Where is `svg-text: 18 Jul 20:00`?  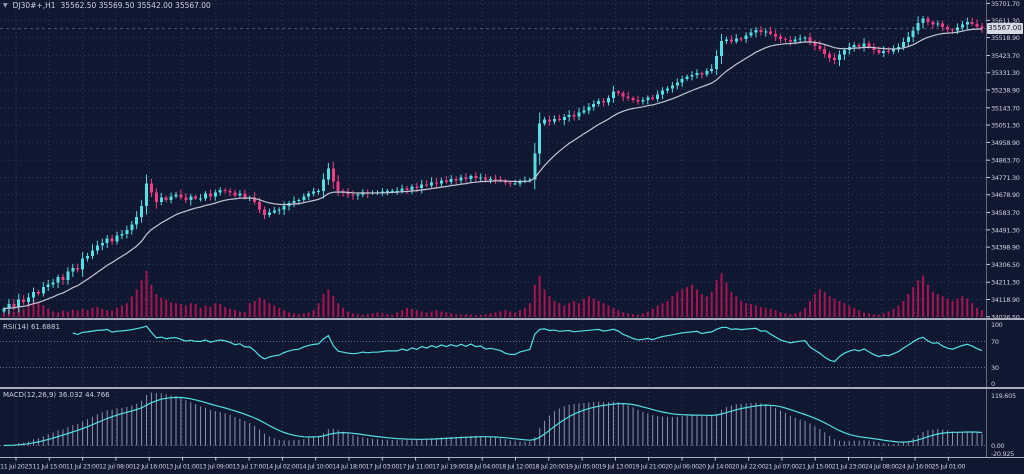
svg-text: 18 Jul 20:00 is located at coordinates (549, 467).